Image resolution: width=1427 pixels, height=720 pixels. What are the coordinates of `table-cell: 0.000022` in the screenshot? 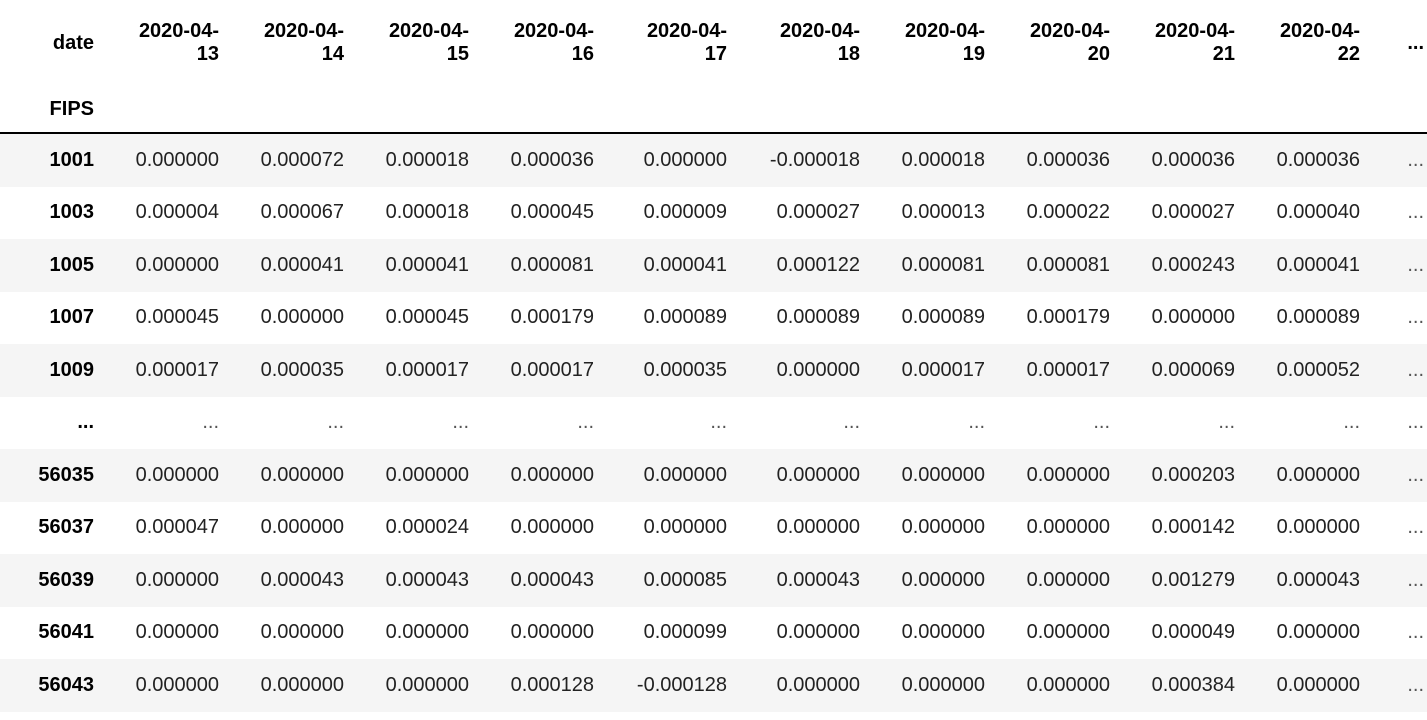 It's located at (1068, 212).